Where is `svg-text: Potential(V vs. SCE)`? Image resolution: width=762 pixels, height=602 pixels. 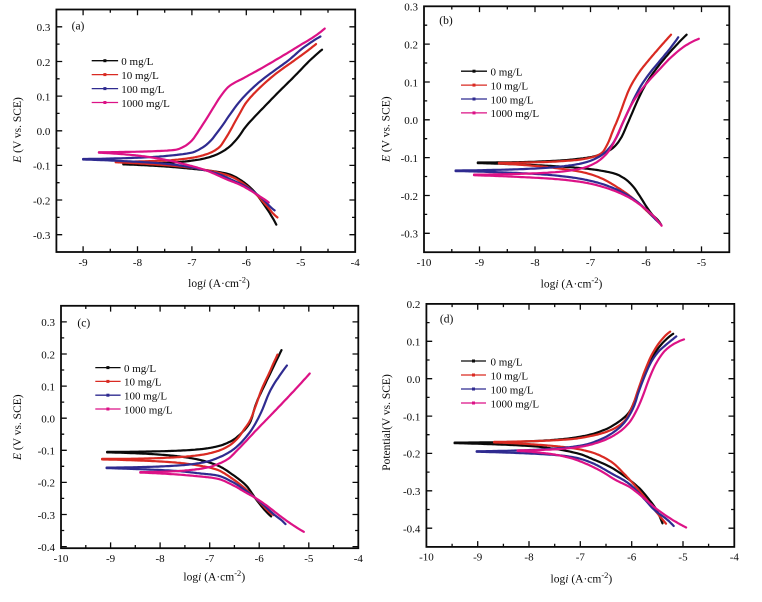
svg-text: Potential(V vs. SCE) is located at coordinates (387, 422).